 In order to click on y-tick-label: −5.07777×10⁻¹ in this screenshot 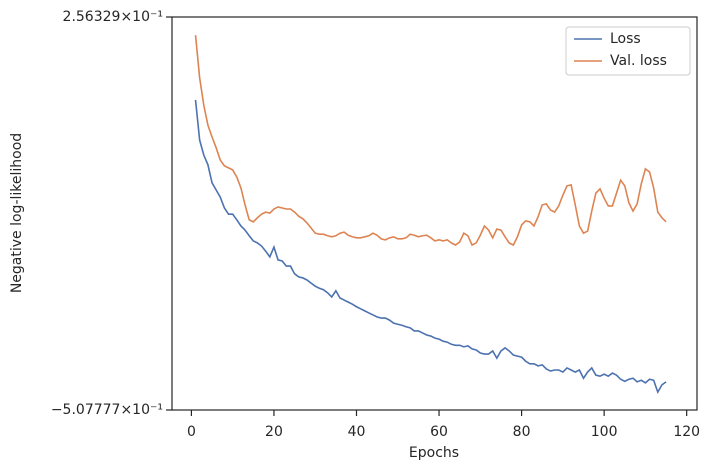, I will do `click(107, 410)`.